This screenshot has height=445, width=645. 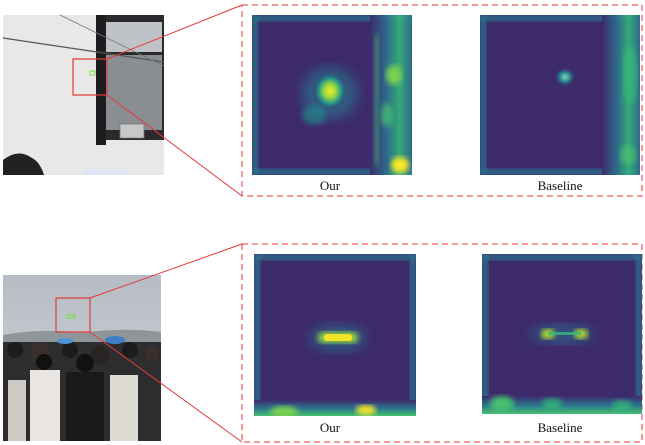 I want to click on row1-zoom-line-bottom, so click(x=174, y=145).